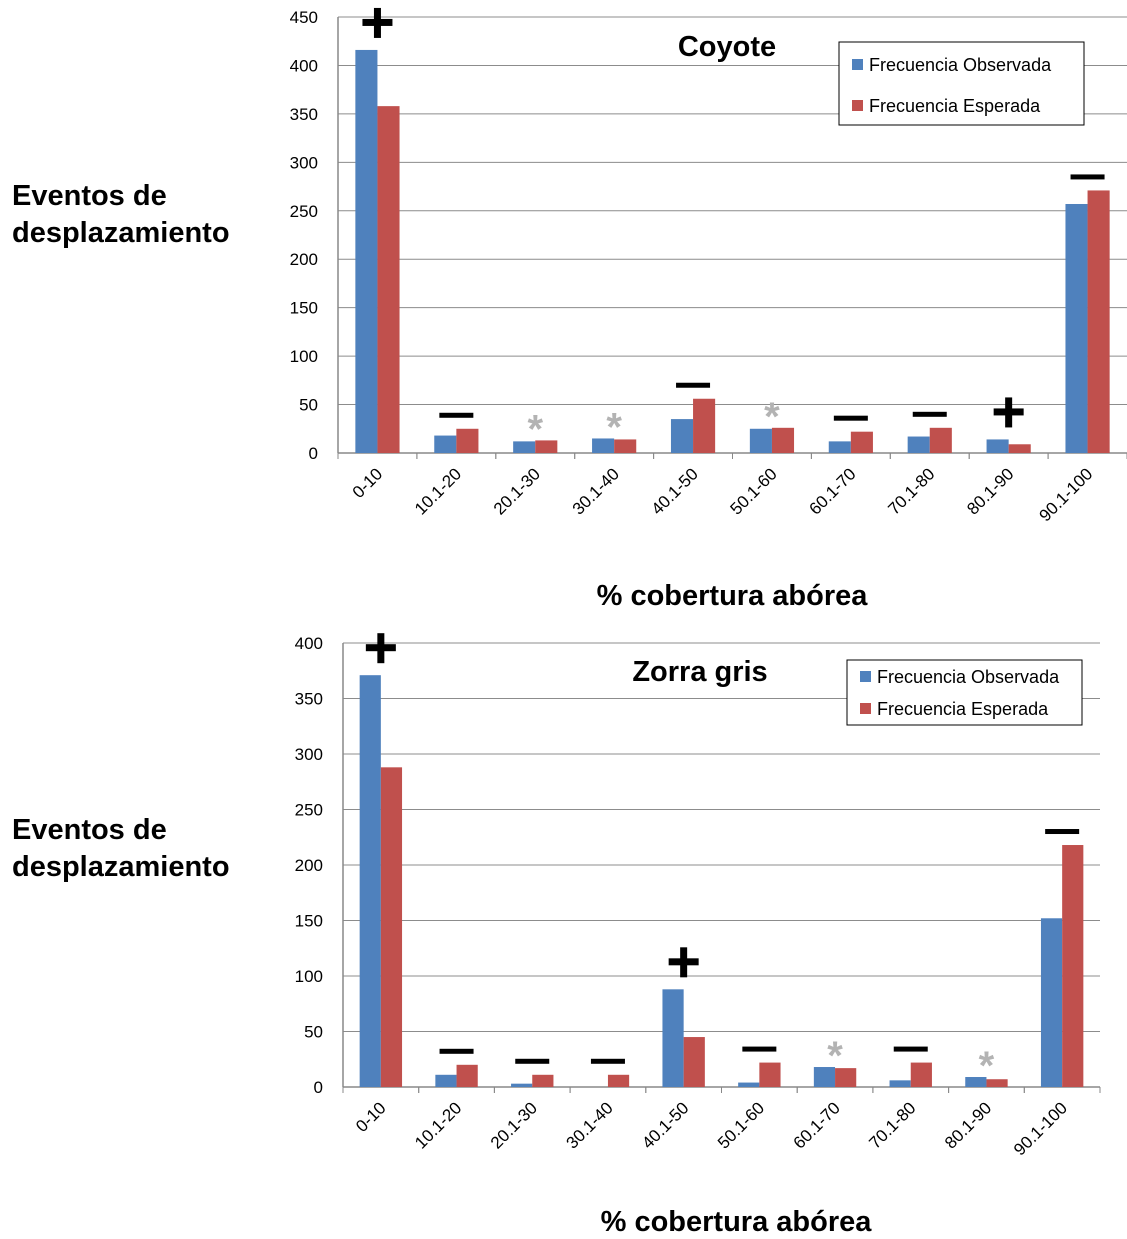  What do you see at coordinates (309, 699) in the screenshot?
I see `y-tick-label: 350` at bounding box center [309, 699].